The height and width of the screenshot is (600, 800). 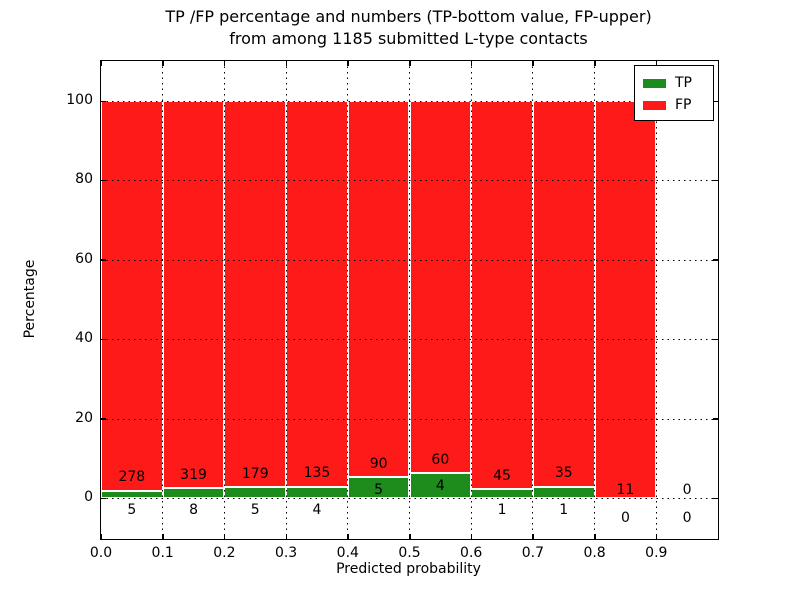 I want to click on fp-count-label: 135, so click(x=317, y=473).